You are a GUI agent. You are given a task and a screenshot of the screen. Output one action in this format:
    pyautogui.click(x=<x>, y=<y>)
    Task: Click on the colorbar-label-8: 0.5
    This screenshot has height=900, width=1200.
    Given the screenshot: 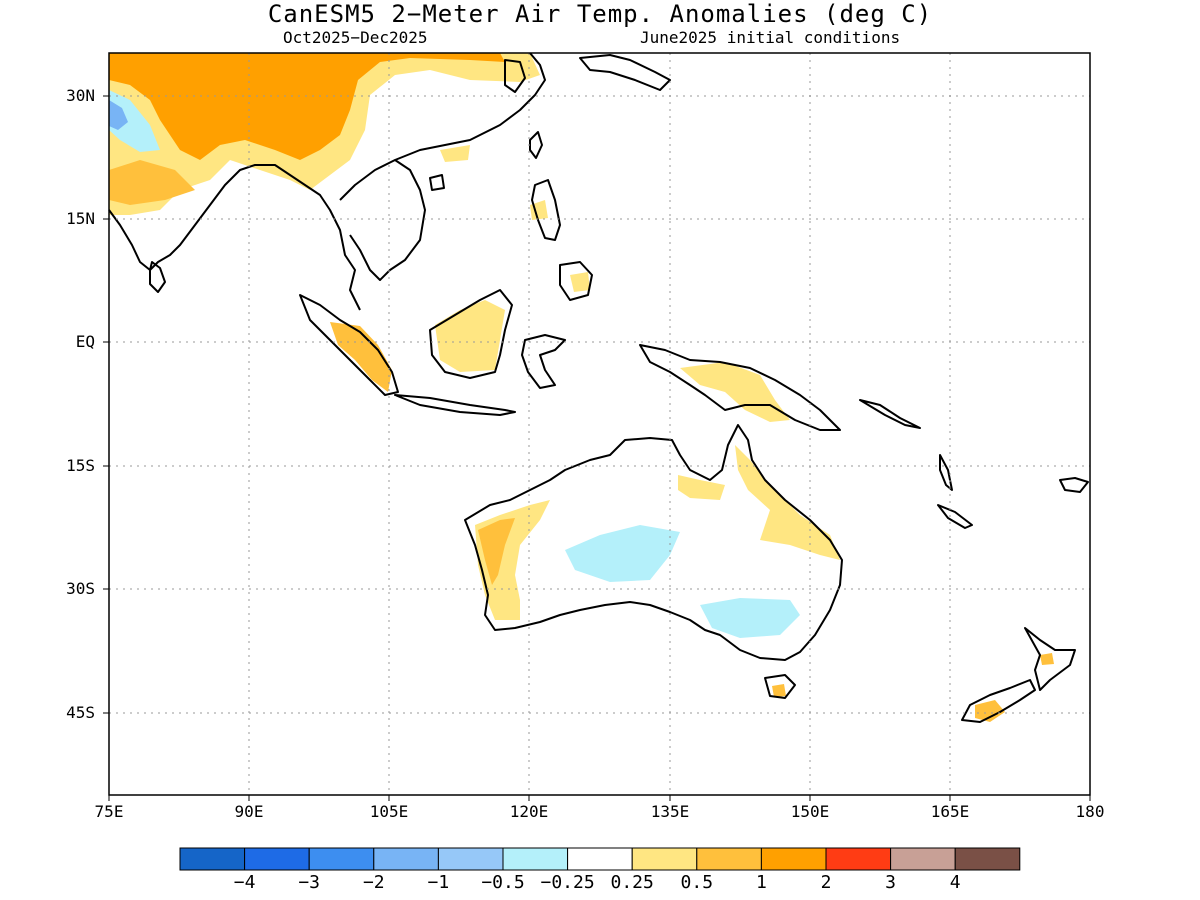 What is the action you would take?
    pyautogui.click(x=697, y=882)
    